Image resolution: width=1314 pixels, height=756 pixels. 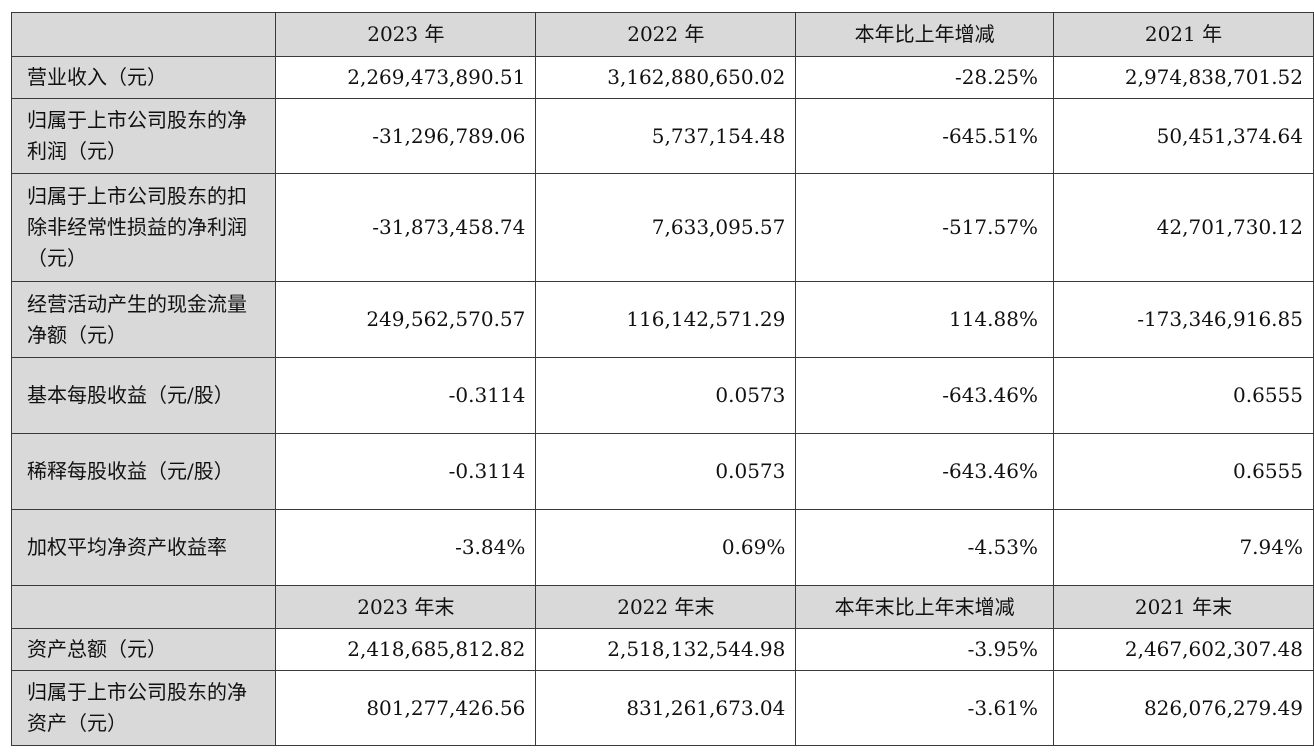 I want to click on row-label: 归属于上市公司股东的扣除非经常性损益的净利润（元）, so click(x=143, y=227).